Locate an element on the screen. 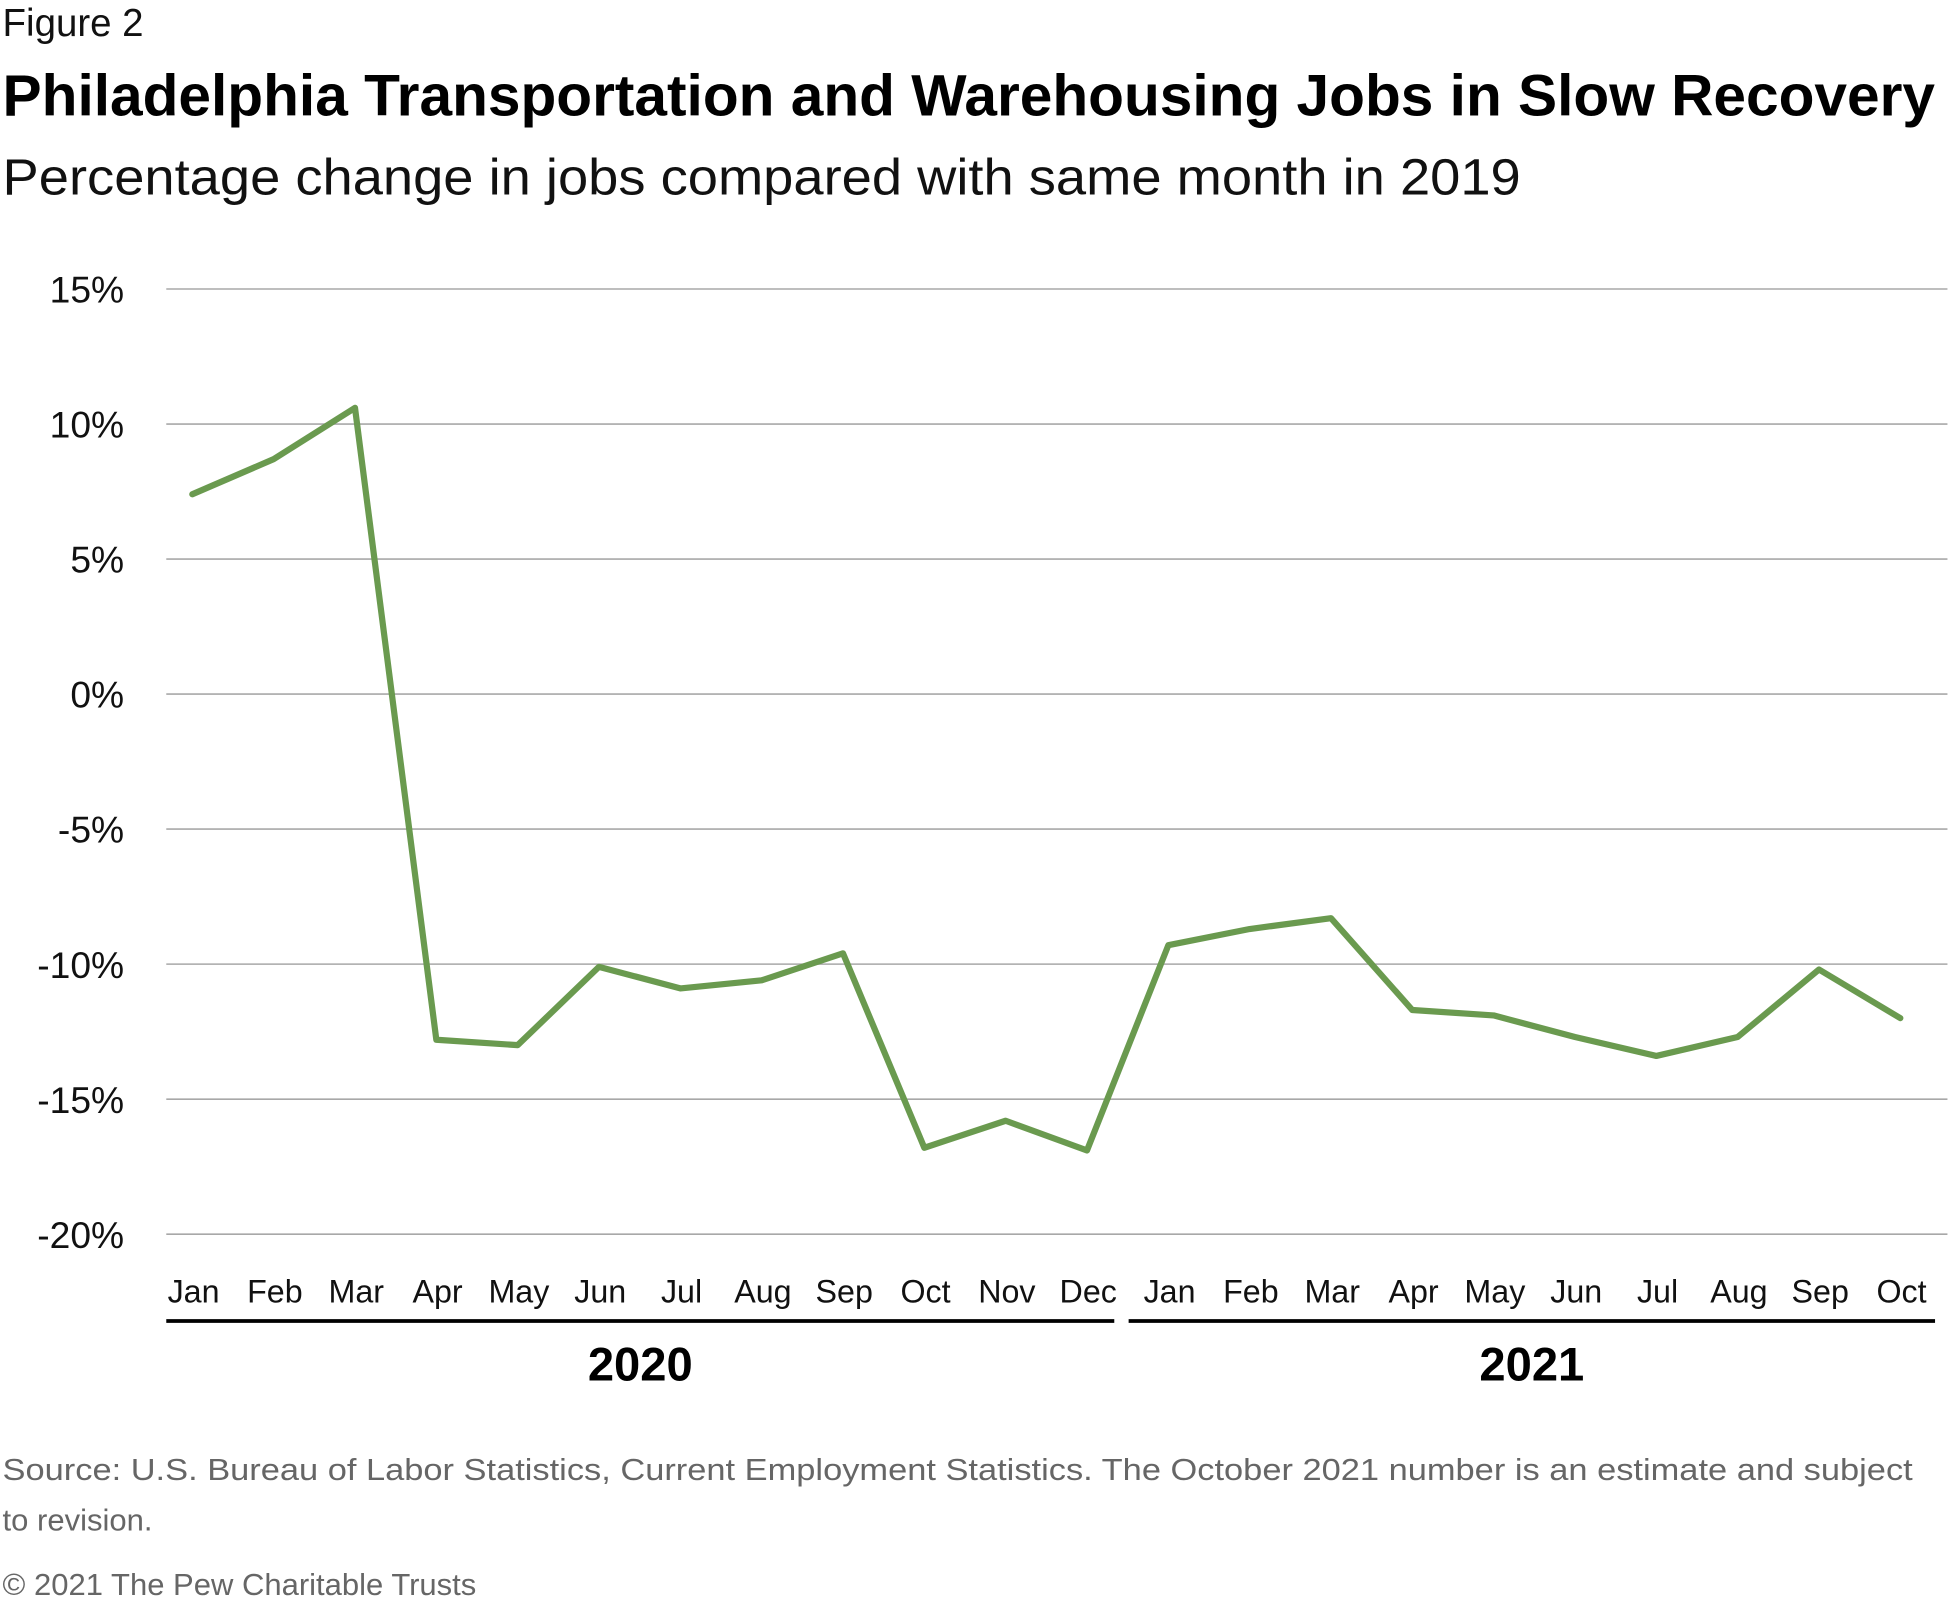  y-tick-label: -5% is located at coordinates (91, 830).